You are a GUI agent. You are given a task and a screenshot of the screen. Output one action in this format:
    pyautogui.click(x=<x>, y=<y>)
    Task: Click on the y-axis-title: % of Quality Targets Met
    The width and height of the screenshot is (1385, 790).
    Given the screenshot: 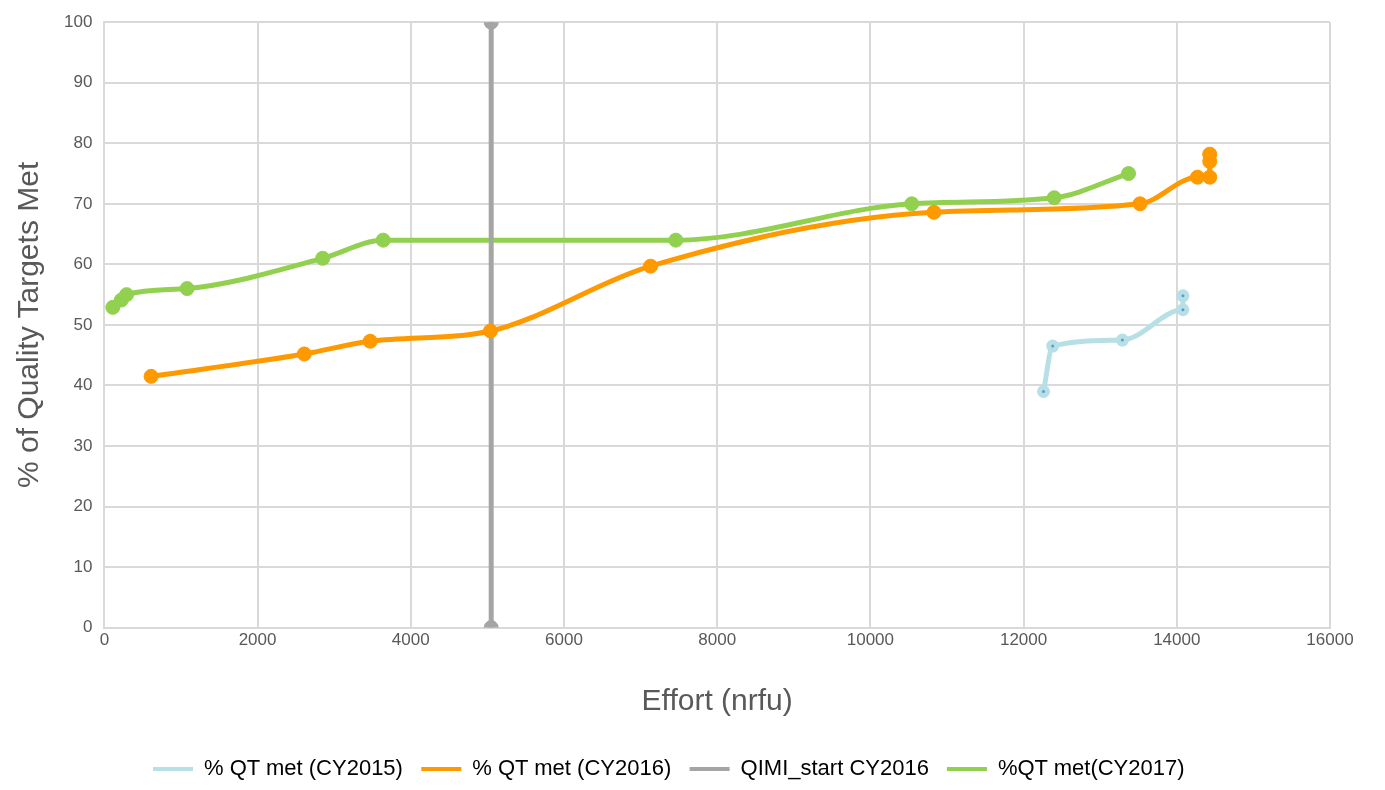 What is the action you would take?
    pyautogui.click(x=28, y=325)
    